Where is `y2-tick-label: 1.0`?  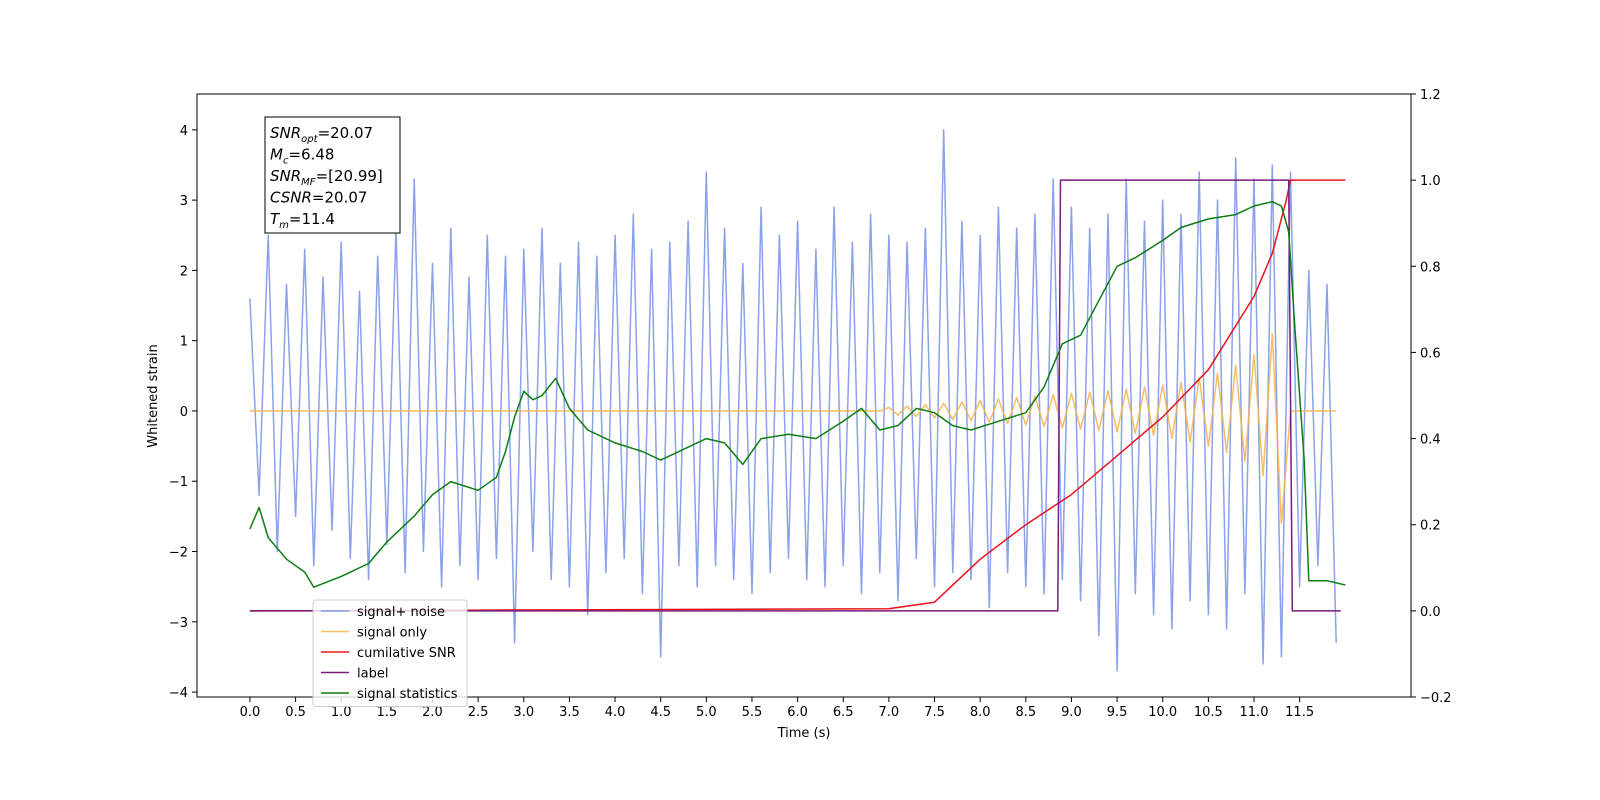
y2-tick-label: 1.0 is located at coordinates (1430, 181).